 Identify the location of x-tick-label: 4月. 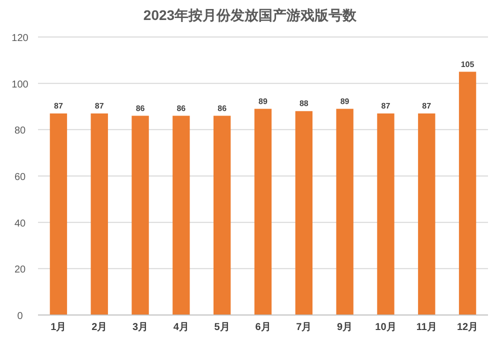
(181, 327).